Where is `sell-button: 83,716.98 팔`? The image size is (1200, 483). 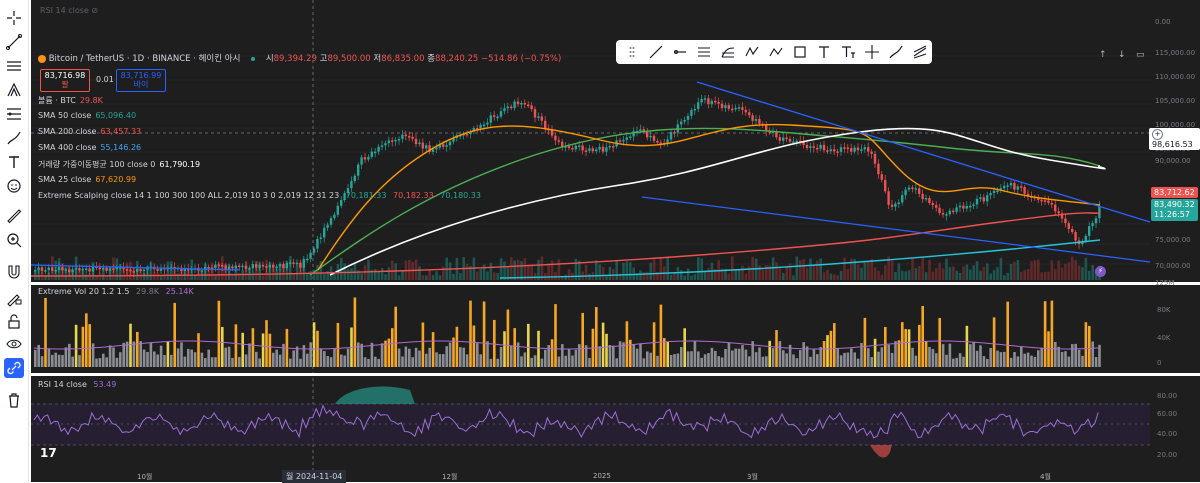
sell-button: 83,716.98 팔 is located at coordinates (65, 80).